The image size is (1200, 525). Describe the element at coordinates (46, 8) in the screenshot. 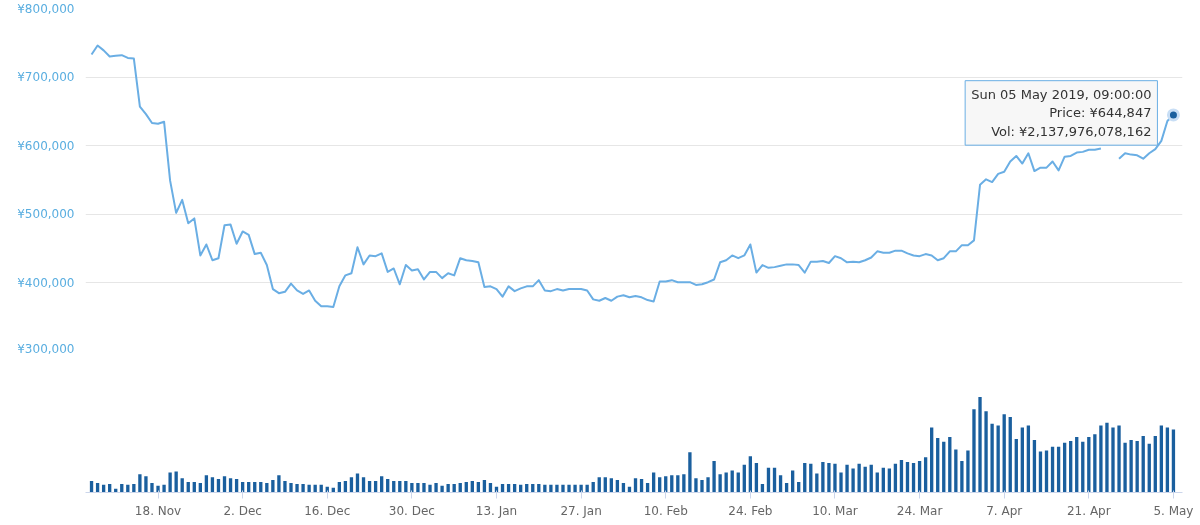

I see `y-tick-label: ¥800,000` at that location.